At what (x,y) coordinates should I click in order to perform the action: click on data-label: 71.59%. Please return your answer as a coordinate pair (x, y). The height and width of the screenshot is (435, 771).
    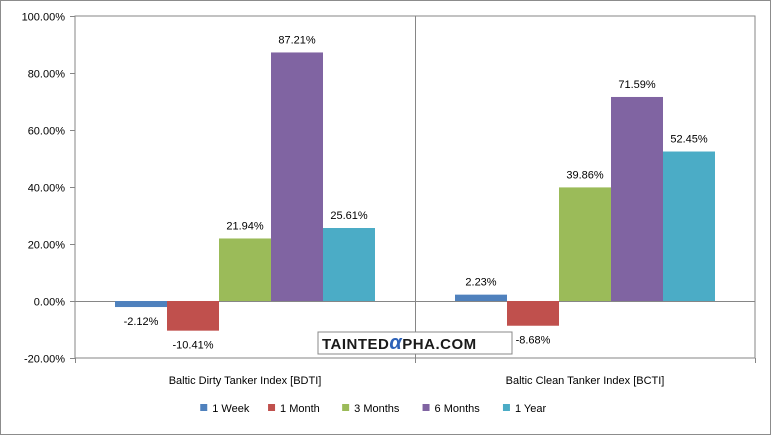
    Looking at the image, I should click on (637, 85).